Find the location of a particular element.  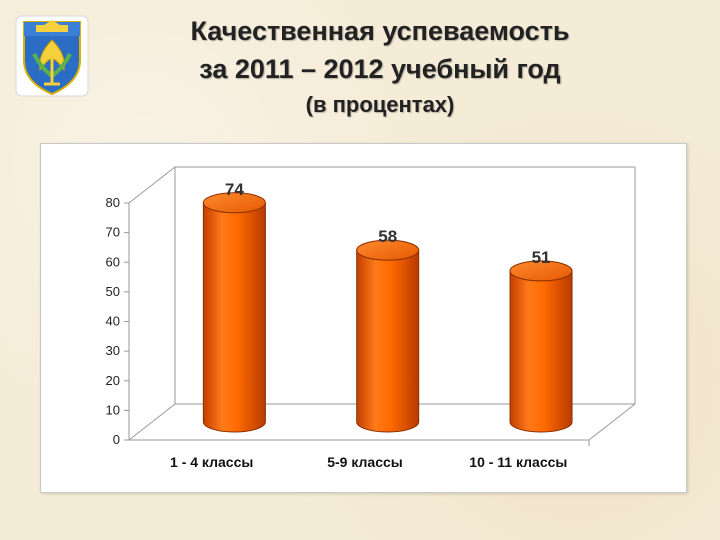

category-label: 10 - 11 классы is located at coordinates (518, 462).